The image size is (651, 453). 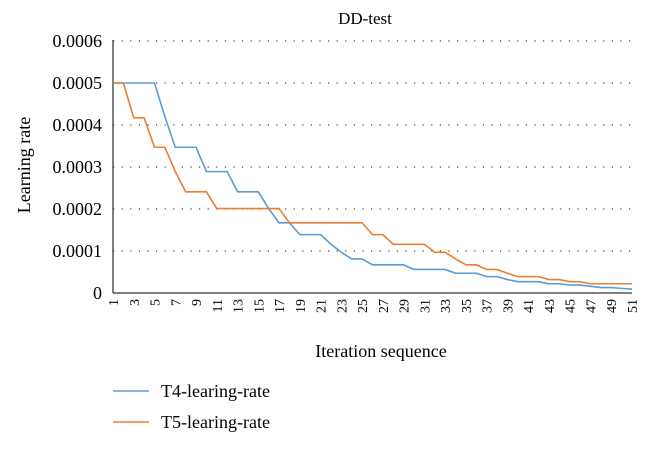 I want to click on legend: T4-learing-rate T5-learing-rate, so click(x=191, y=406).